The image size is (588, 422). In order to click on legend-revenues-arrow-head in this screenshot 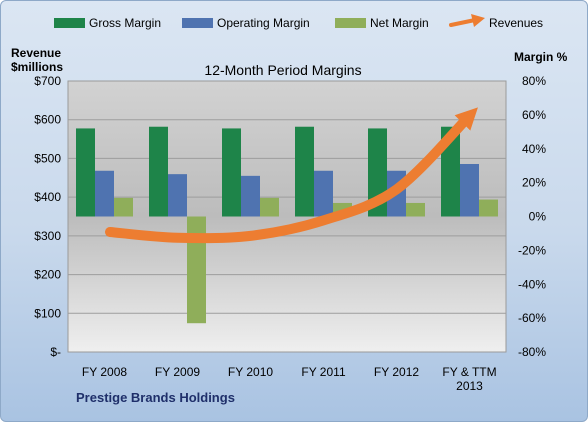, I will do `click(478, 20)`.